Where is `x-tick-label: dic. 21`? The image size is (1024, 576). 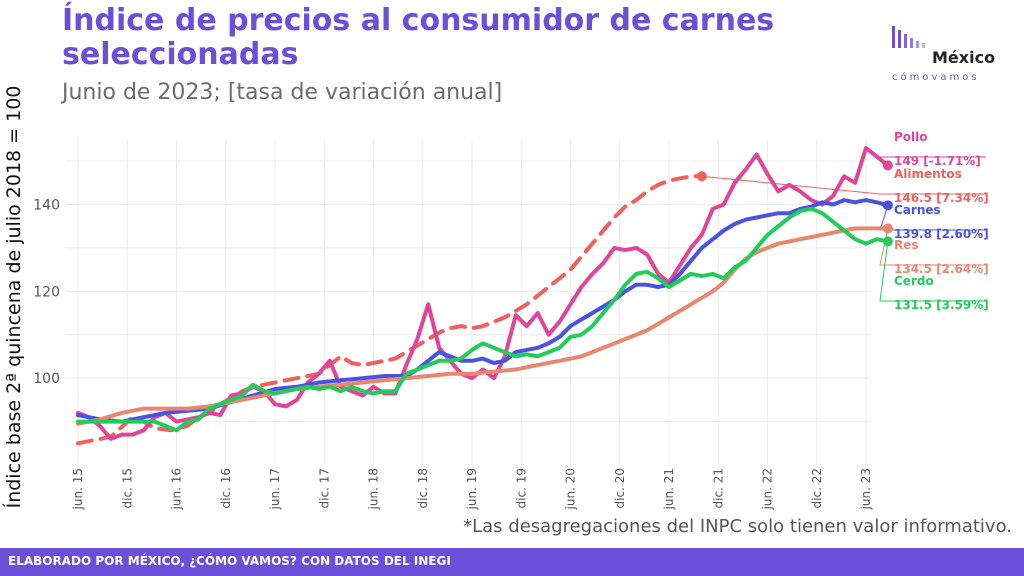 x-tick-label: dic. 21 is located at coordinates (718, 488).